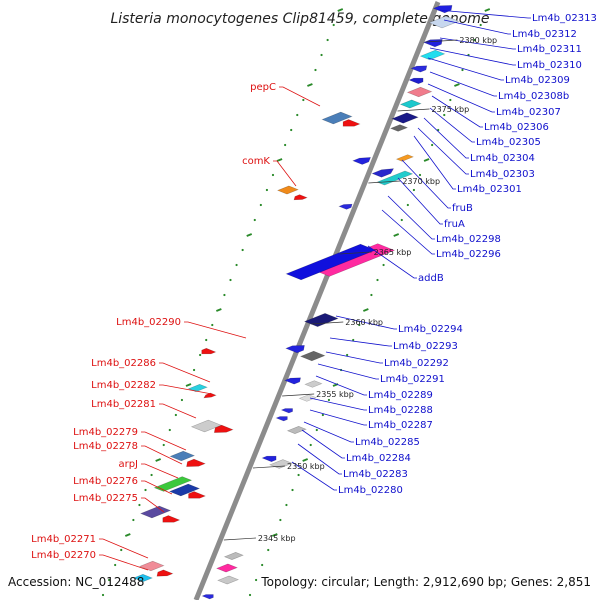 This screenshot has width=600, height=600. I want to click on gene-label-lm4b-02307: Lm4b_02307, so click(528, 112).